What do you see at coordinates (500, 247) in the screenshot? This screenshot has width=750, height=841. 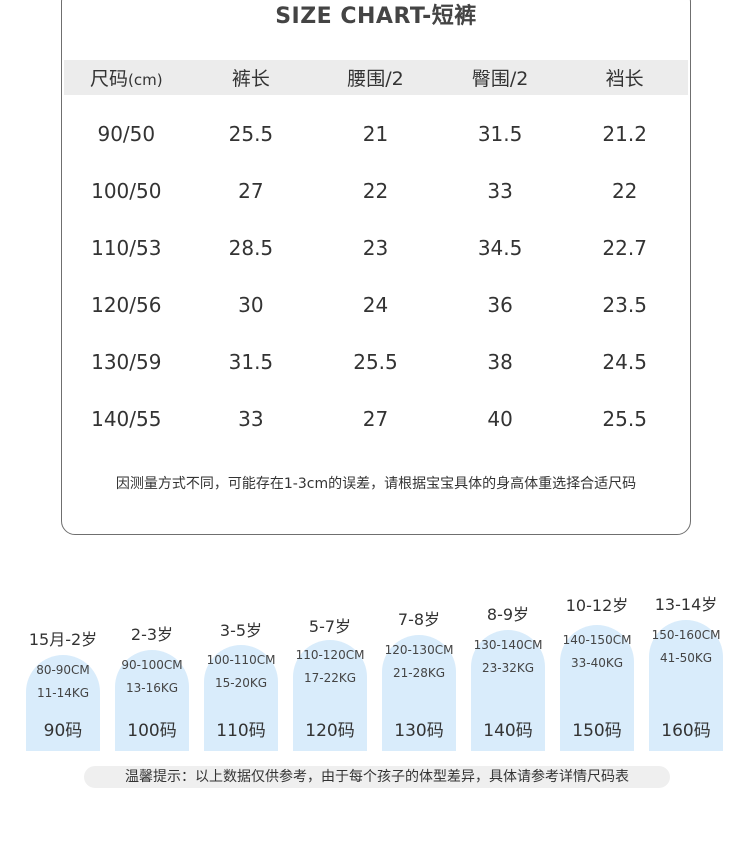 I see `table-cell: 34.5` at bounding box center [500, 247].